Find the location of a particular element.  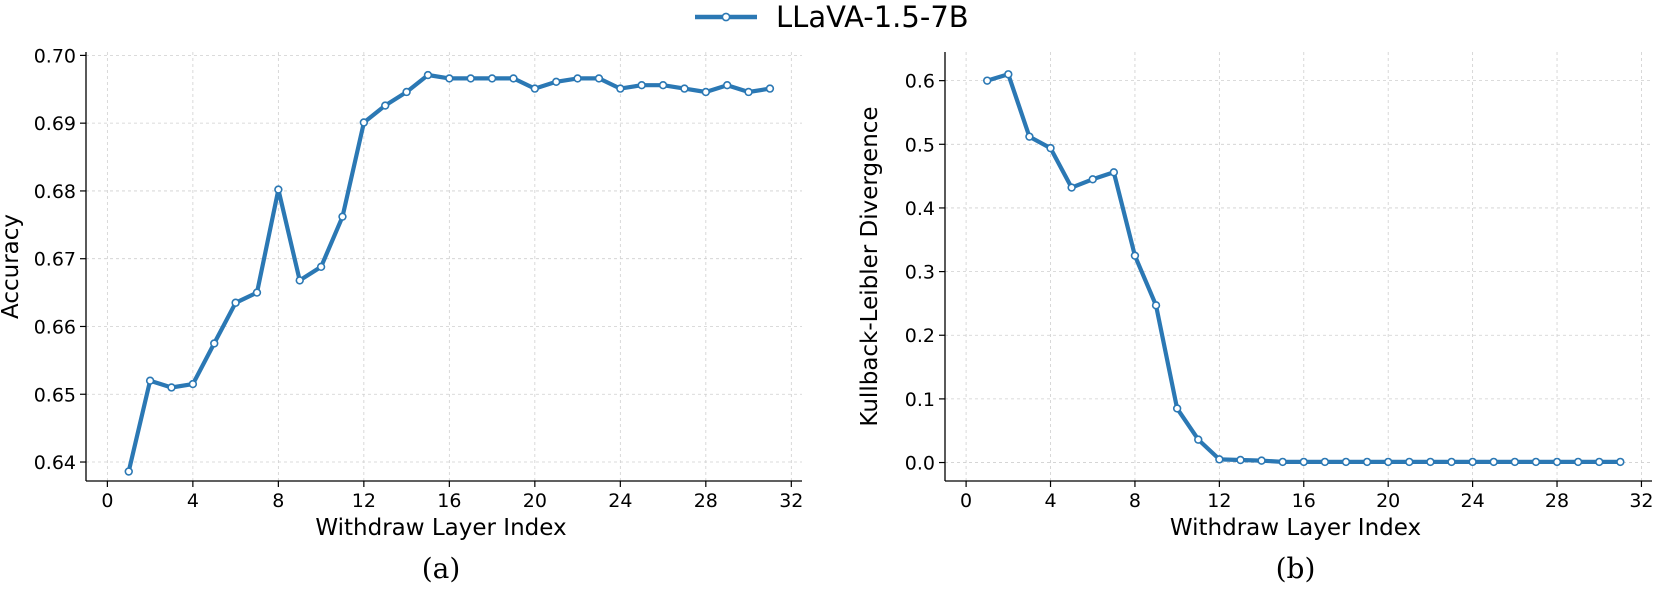

y-tick-label: 0.3 is located at coordinates (920, 273).